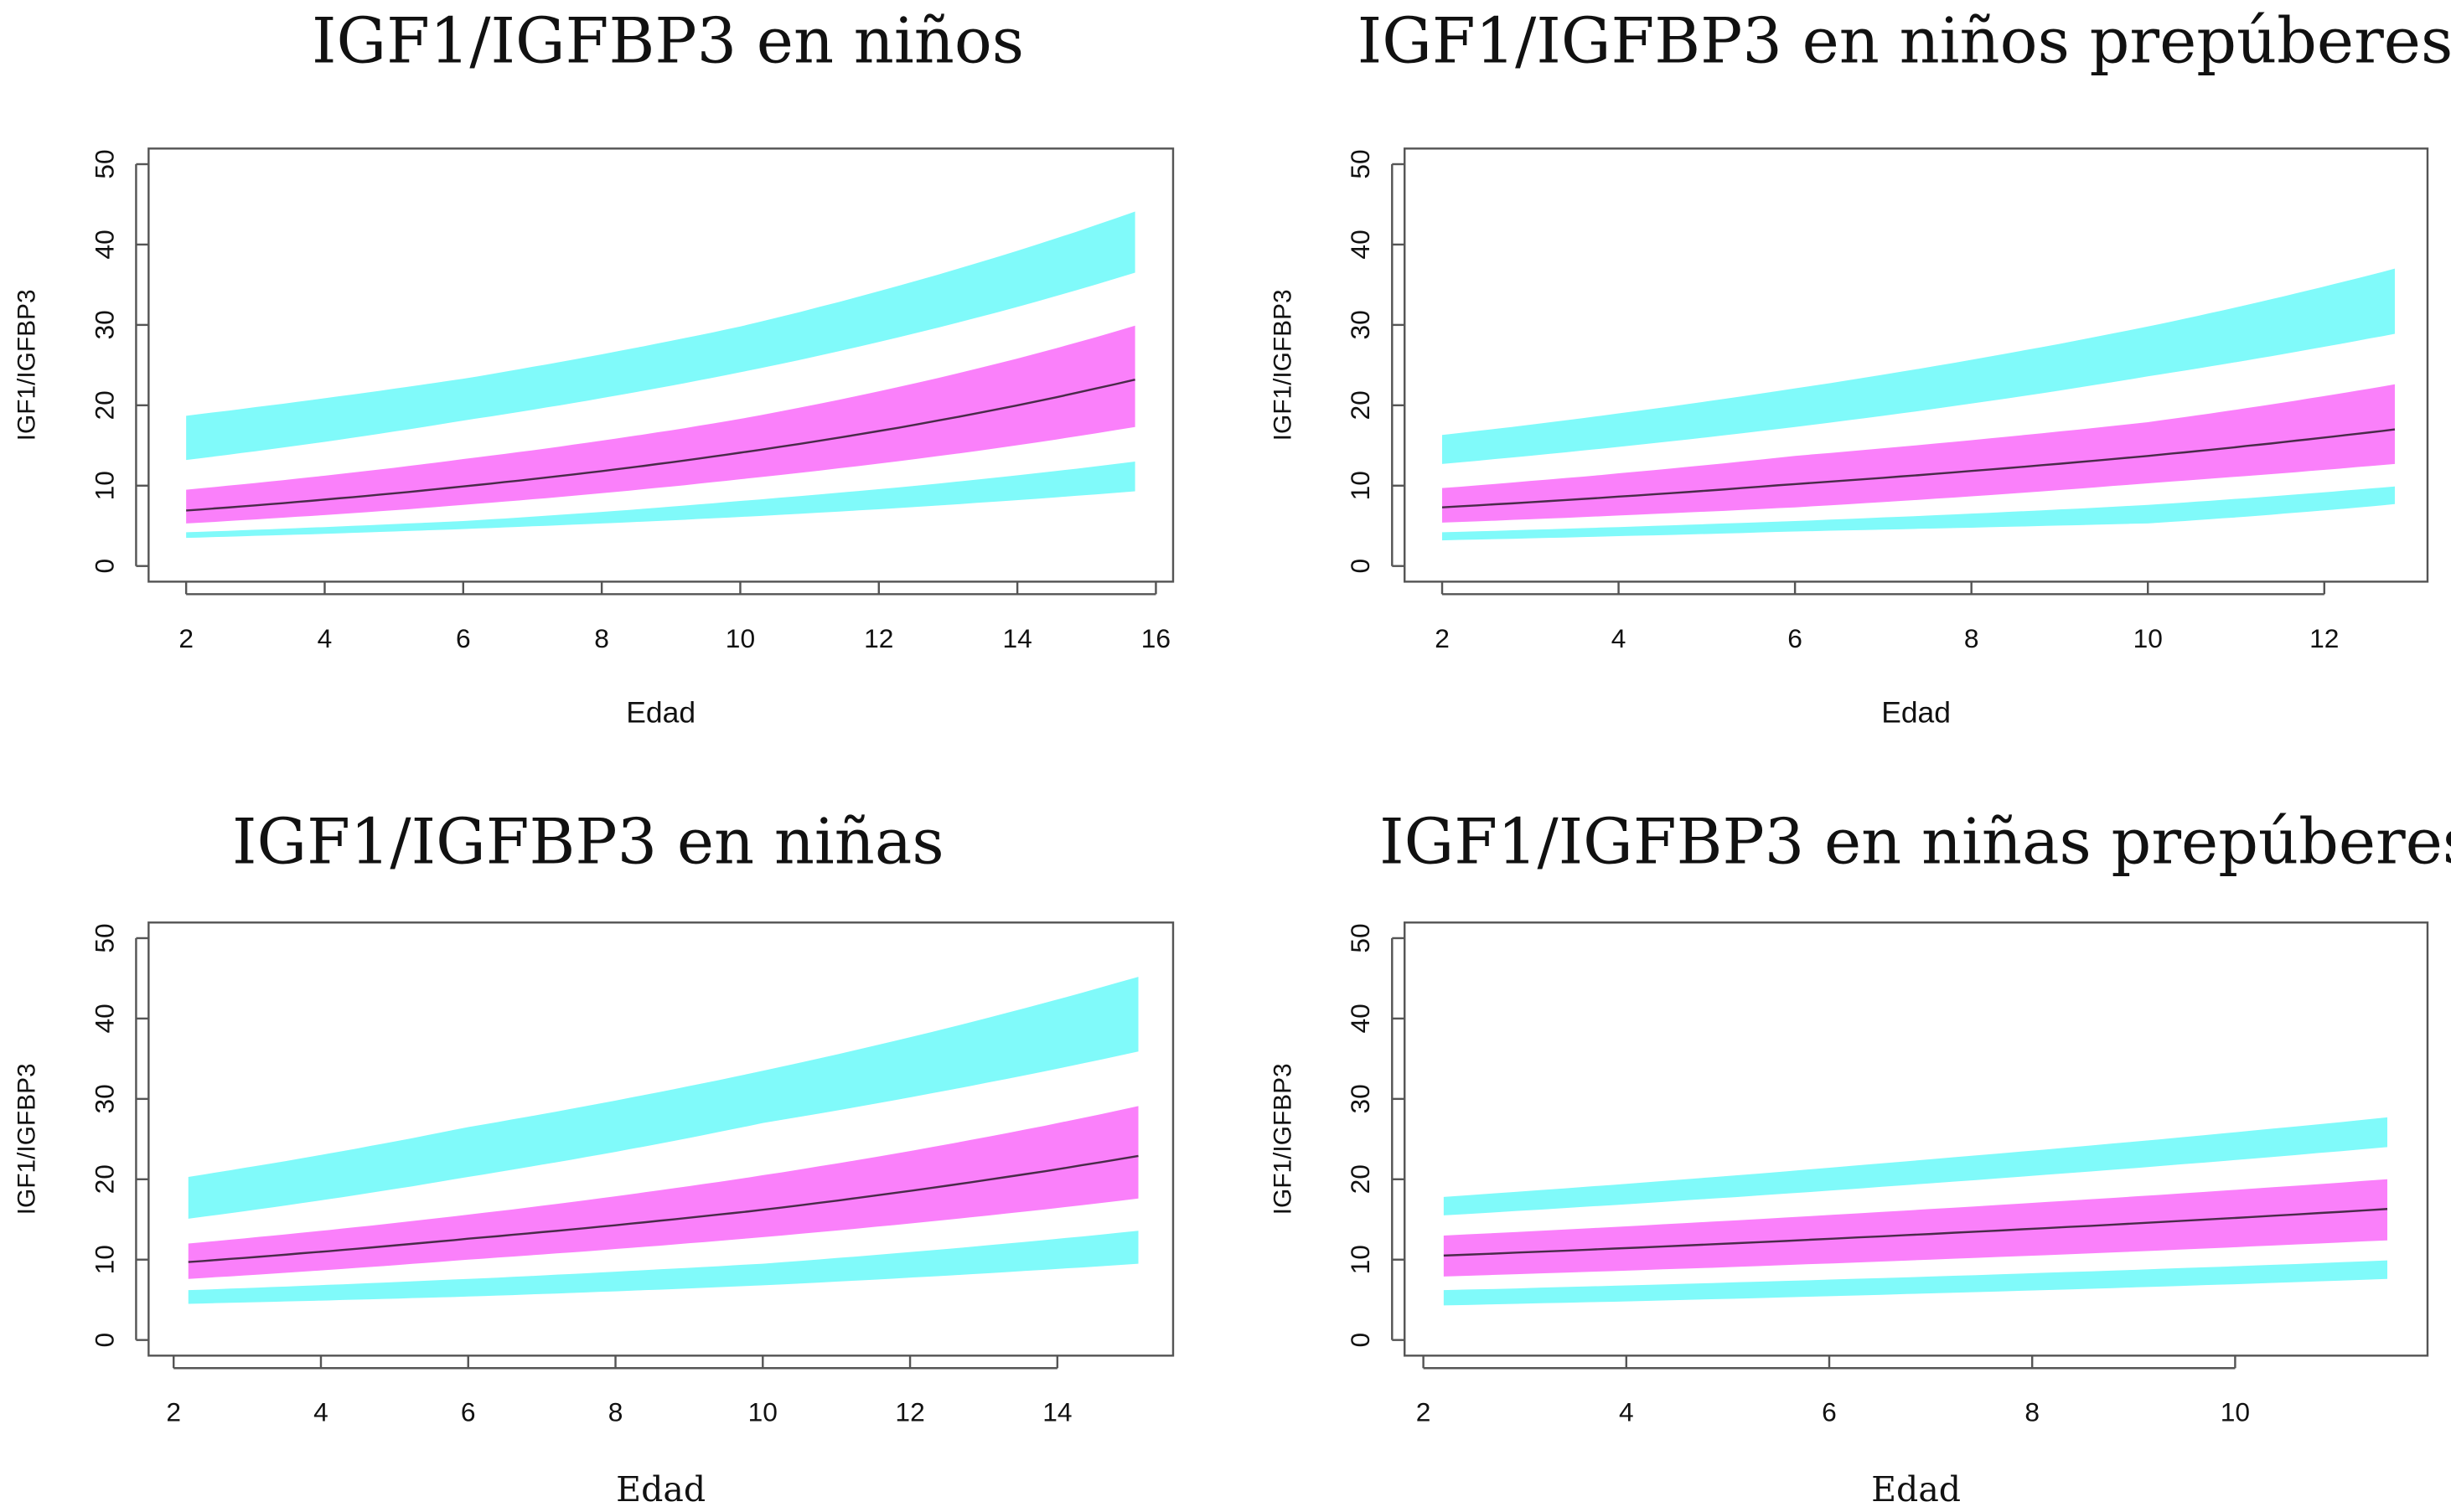 The image size is (2451, 1512). What do you see at coordinates (668, 41) in the screenshot?
I see `chart-title: IGF1/IGFBP3 en niños` at bounding box center [668, 41].